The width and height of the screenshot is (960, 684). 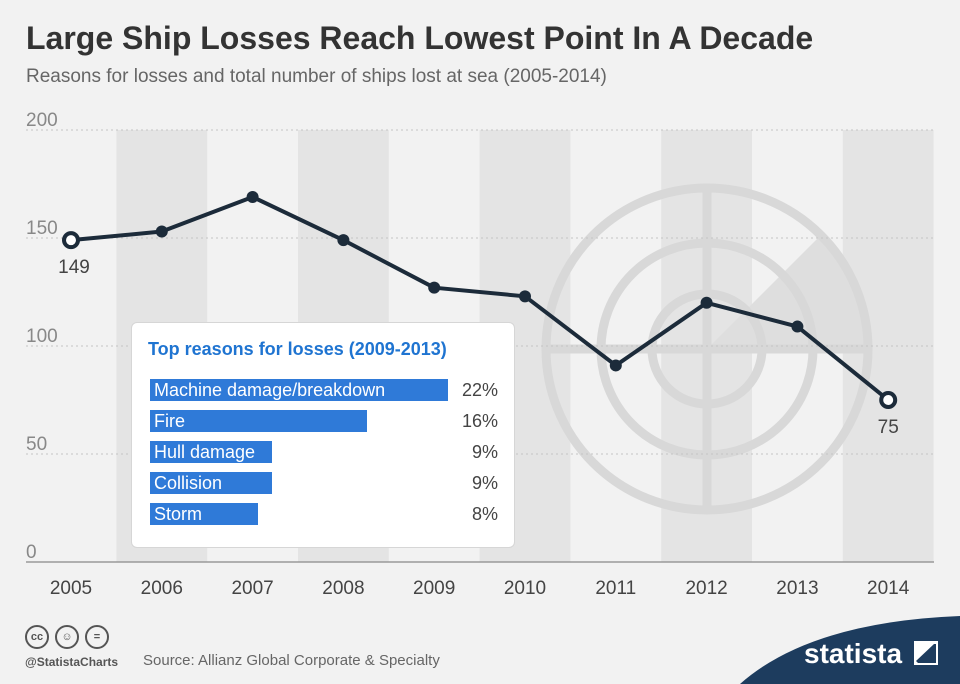 I want to click on x-tick-label: 2007, so click(x=252, y=588).